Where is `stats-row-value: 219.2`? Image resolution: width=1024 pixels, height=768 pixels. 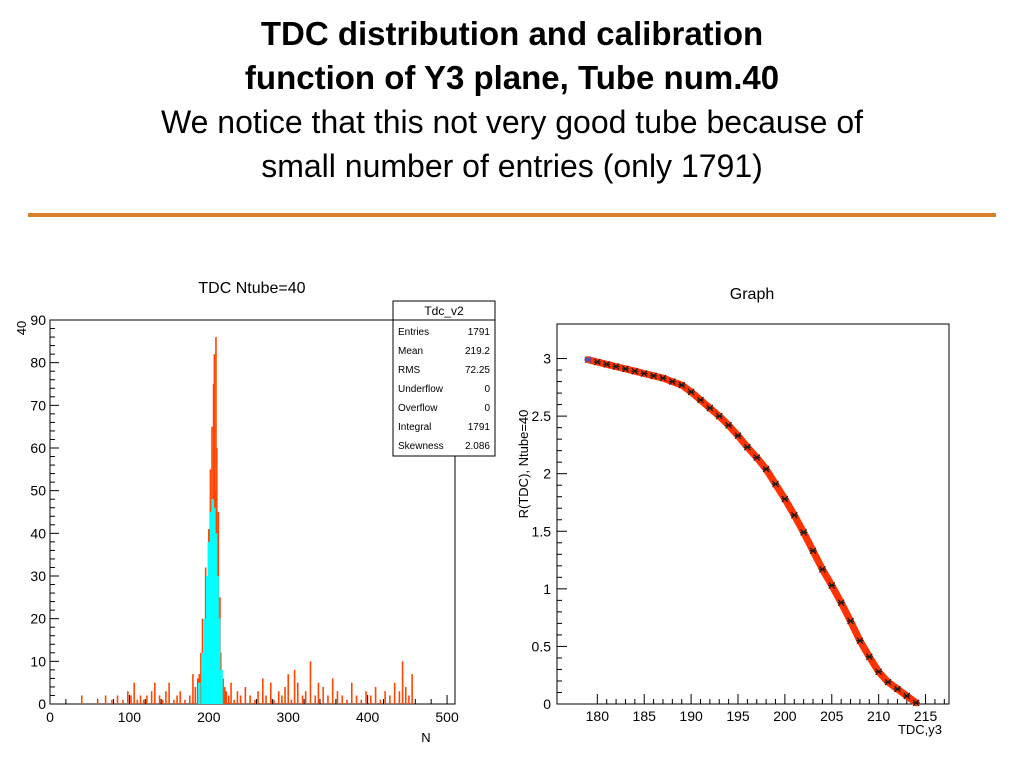 stats-row-value: 219.2 is located at coordinates (477, 351).